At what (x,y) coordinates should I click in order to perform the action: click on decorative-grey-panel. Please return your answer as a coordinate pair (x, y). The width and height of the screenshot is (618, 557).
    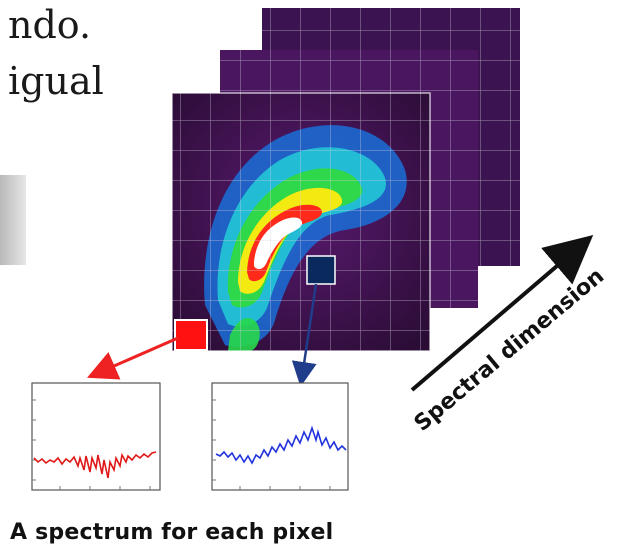
    Looking at the image, I should click on (13, 220).